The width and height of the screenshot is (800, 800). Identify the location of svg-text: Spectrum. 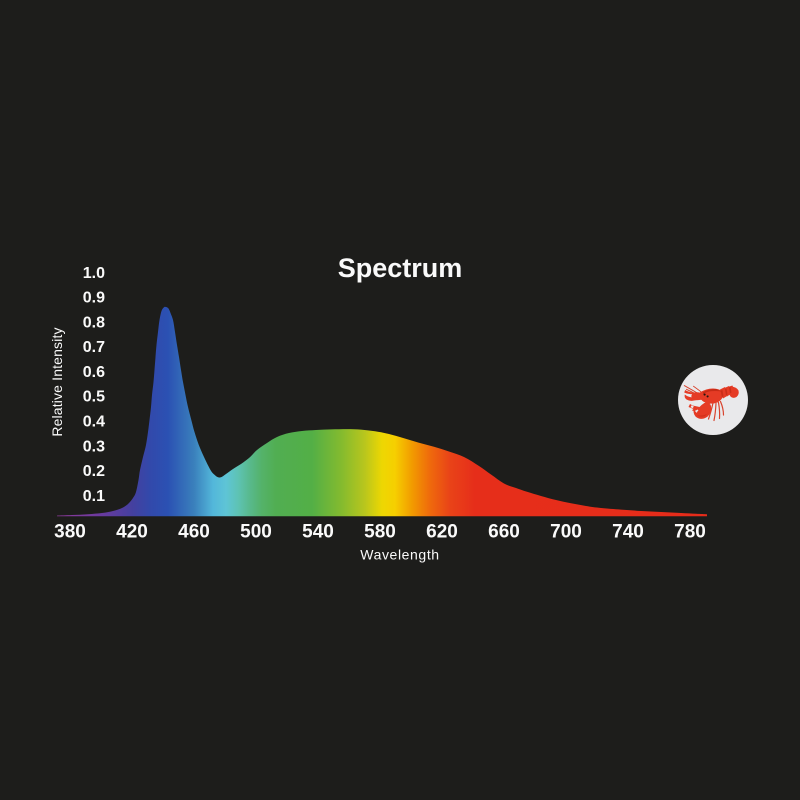
(400, 268).